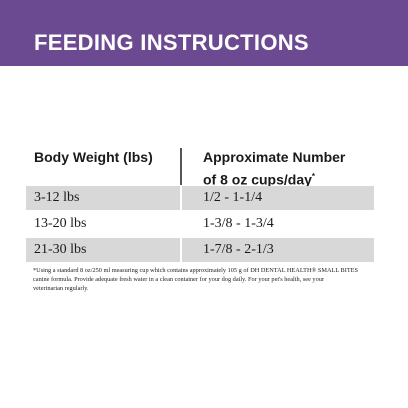 The image size is (408, 408). I want to click on footnote: veterinarian regularly., so click(61, 288).